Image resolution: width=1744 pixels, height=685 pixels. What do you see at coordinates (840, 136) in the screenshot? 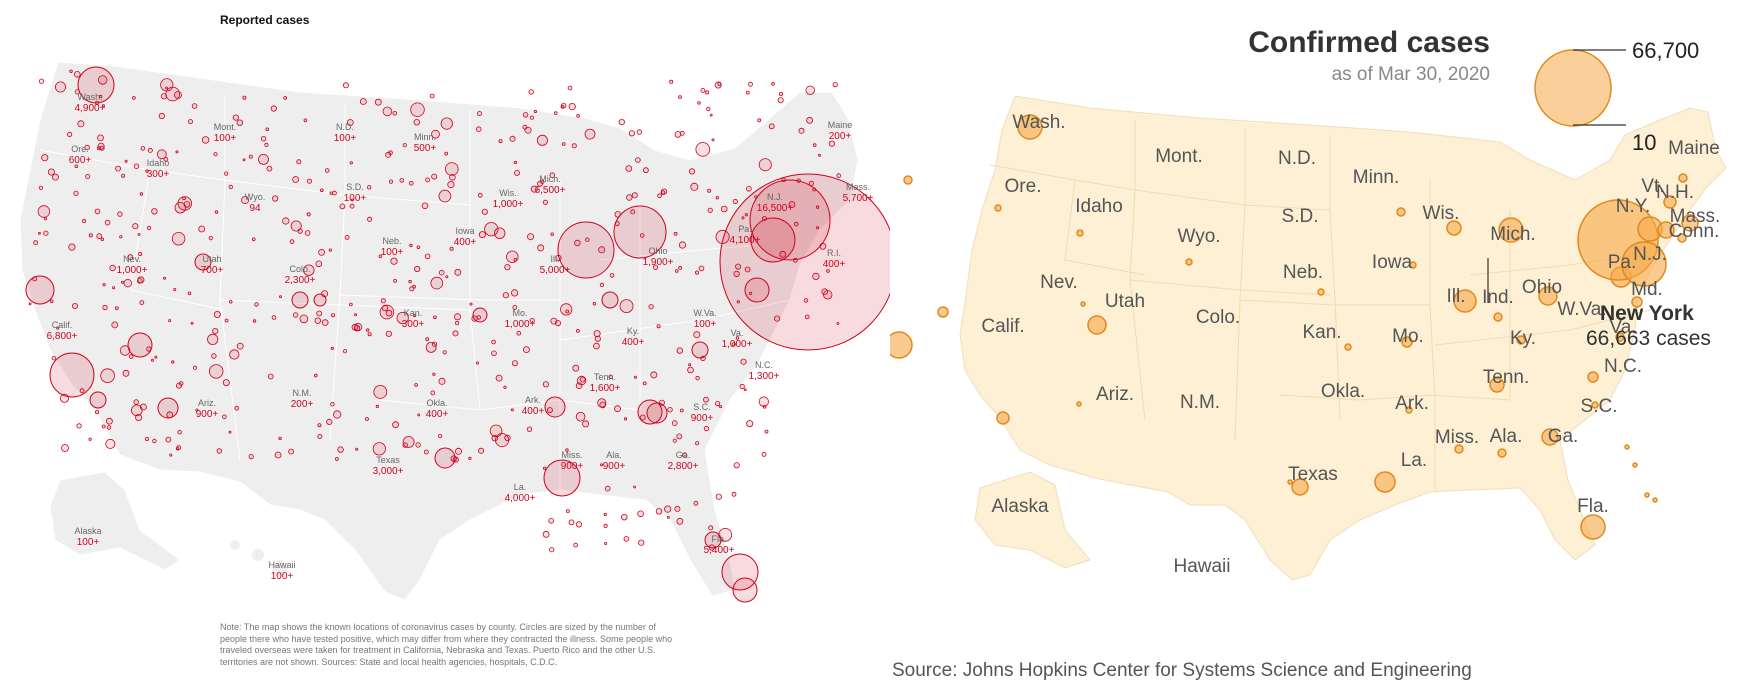
I see `left-state-count: 200+` at bounding box center [840, 136].